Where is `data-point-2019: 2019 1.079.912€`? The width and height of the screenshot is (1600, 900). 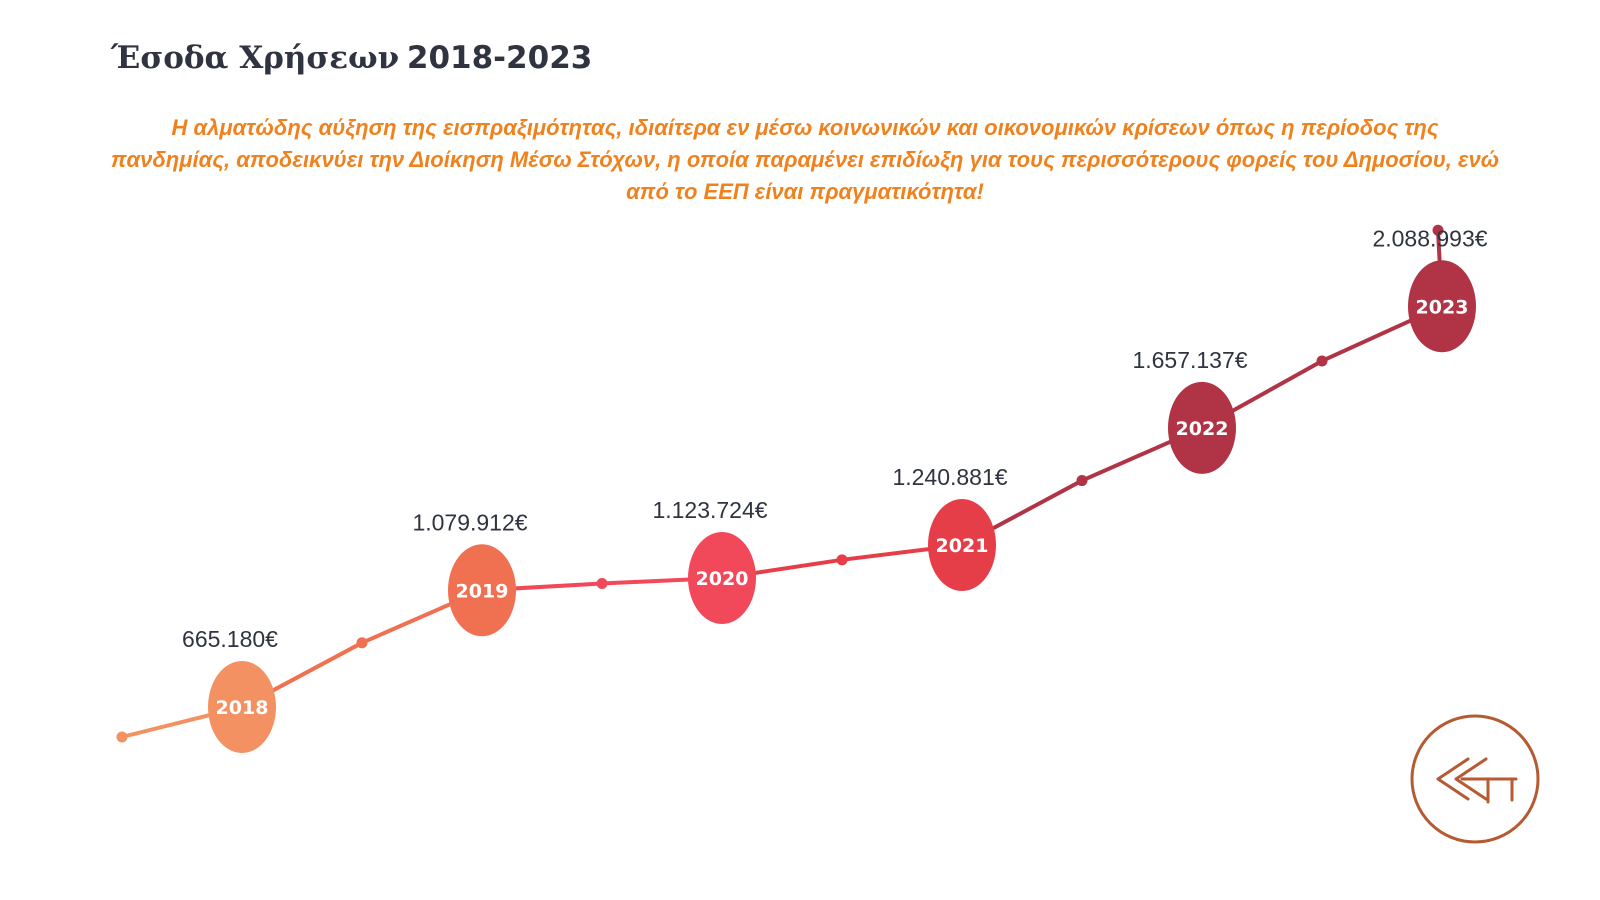
data-point-2019: 2019 1.079.912€ is located at coordinates (470, 573).